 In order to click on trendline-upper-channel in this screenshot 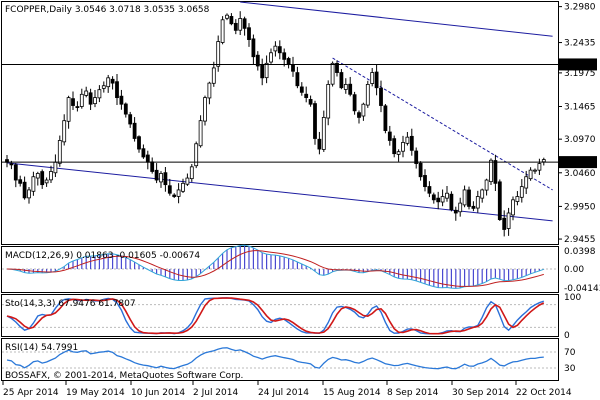, I will do `click(396, 19)`.